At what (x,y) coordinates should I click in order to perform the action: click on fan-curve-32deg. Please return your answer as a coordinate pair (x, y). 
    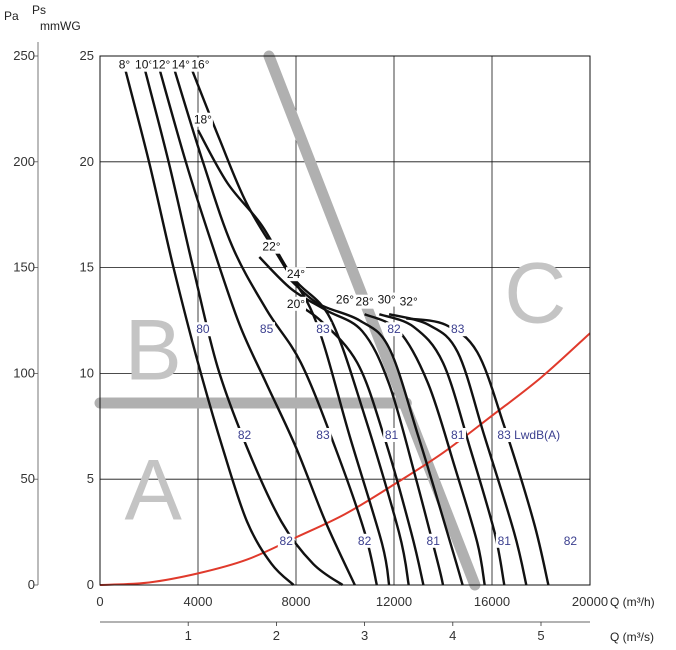
    Looking at the image, I should click on (478, 451).